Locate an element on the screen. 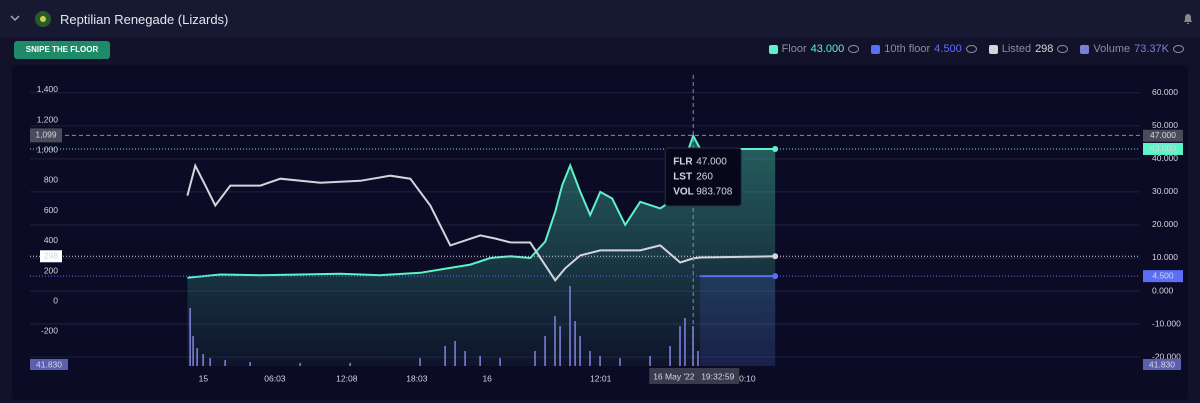  y-tick-label: 400 is located at coordinates (51, 240).